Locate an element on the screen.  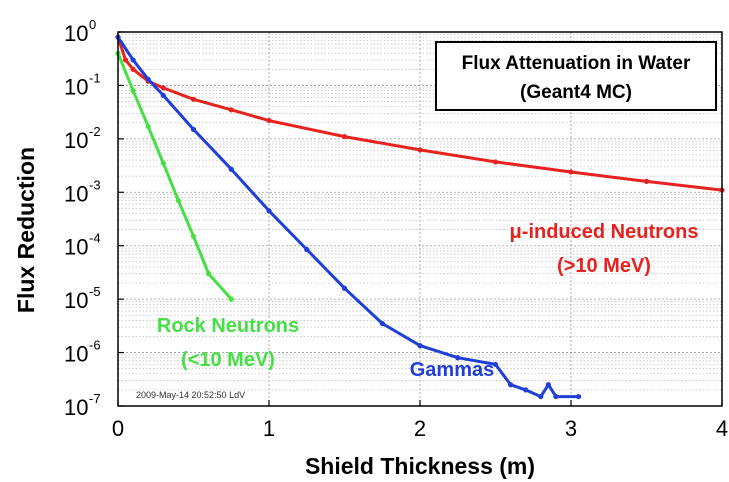
y-tick-label: 10 -7 is located at coordinates (82, 405).